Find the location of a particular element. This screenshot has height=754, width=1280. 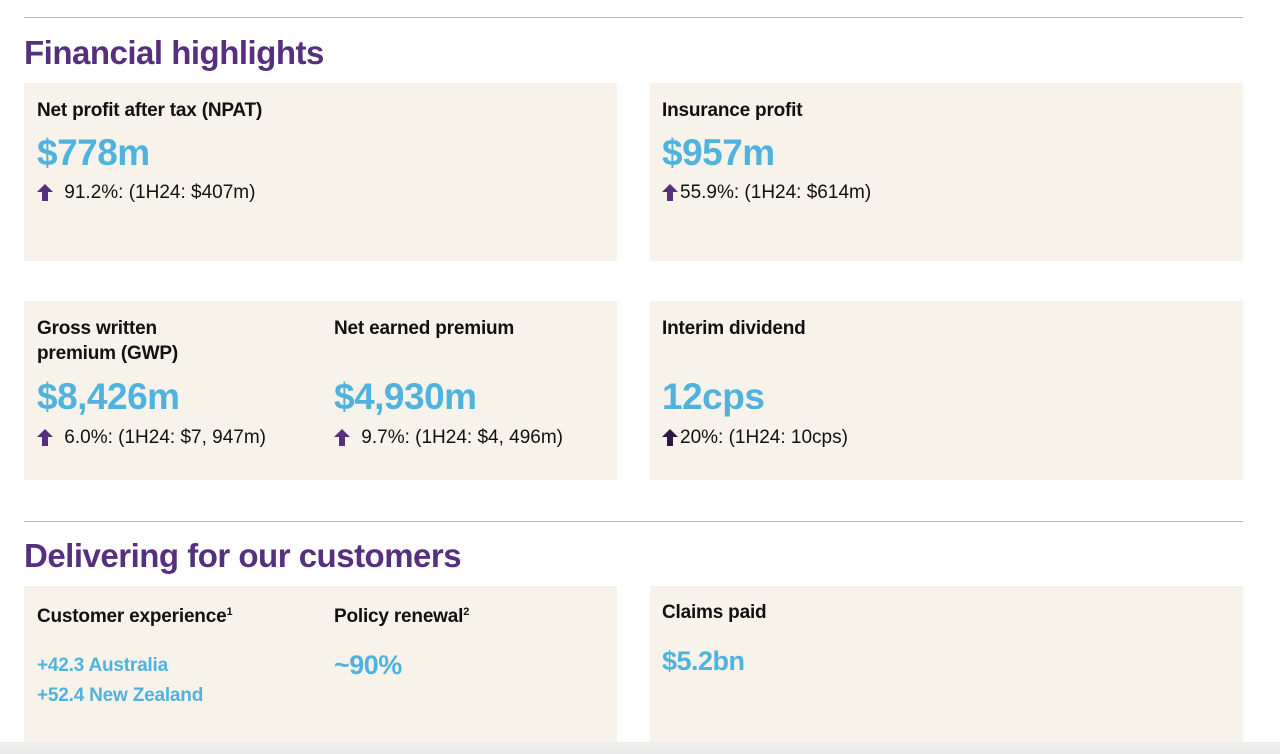

cx-new-zealand: +52.4 New Zealand is located at coordinates (120, 695).